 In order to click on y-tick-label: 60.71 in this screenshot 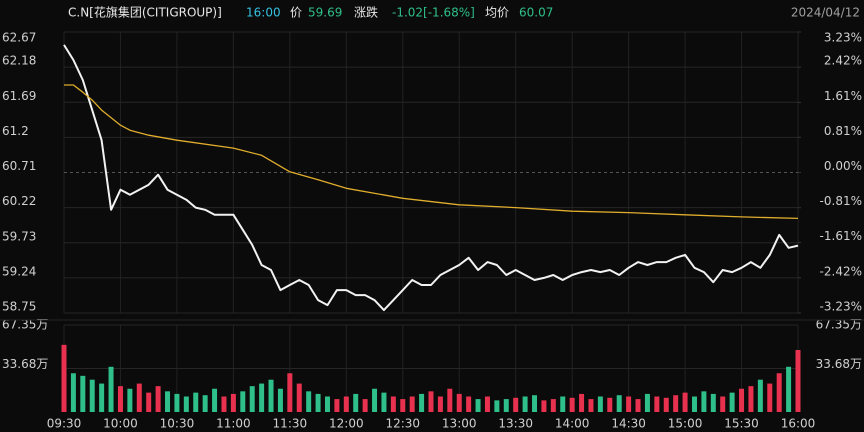, I will do `click(19, 166)`.